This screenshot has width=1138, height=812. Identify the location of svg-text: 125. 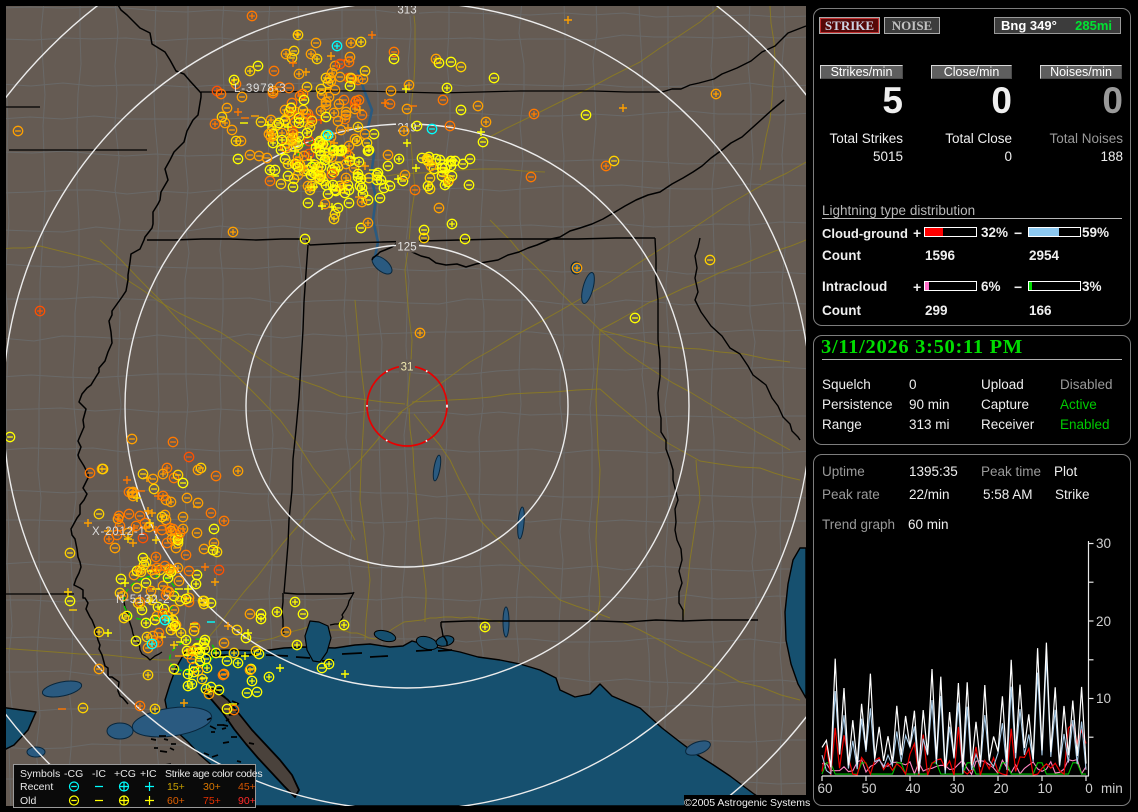
(406, 248).